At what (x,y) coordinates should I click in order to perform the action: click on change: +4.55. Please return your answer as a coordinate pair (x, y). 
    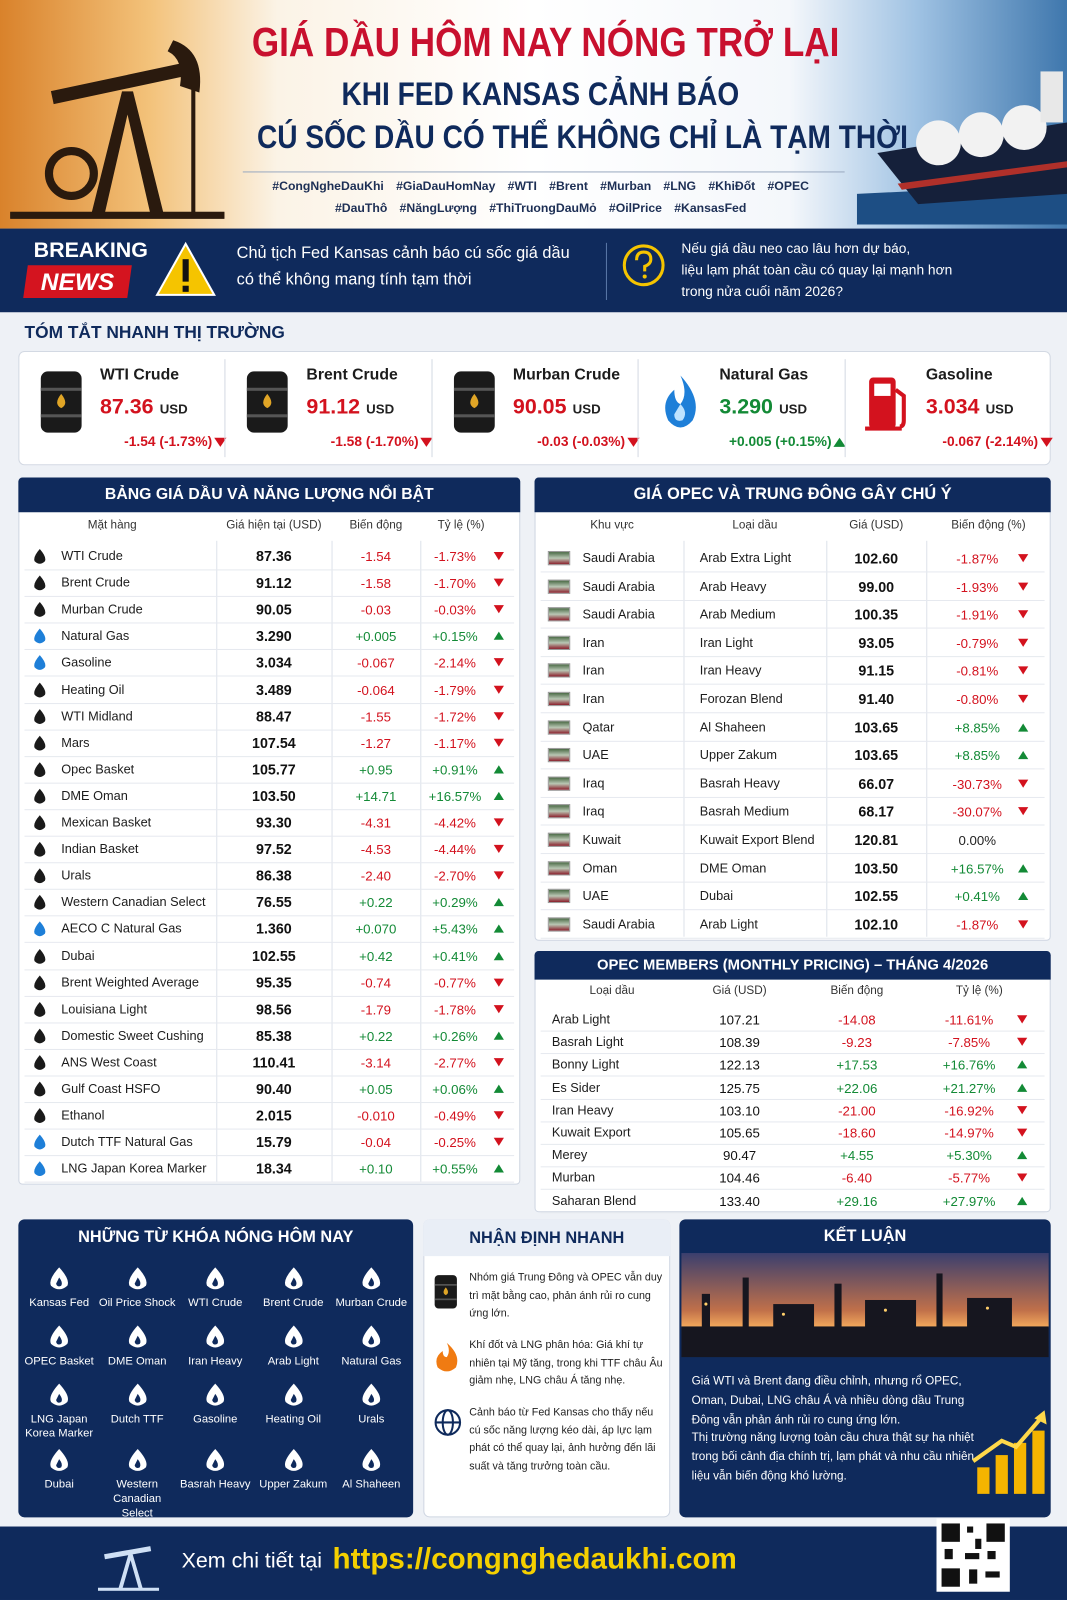
    Looking at the image, I should click on (857, 1156).